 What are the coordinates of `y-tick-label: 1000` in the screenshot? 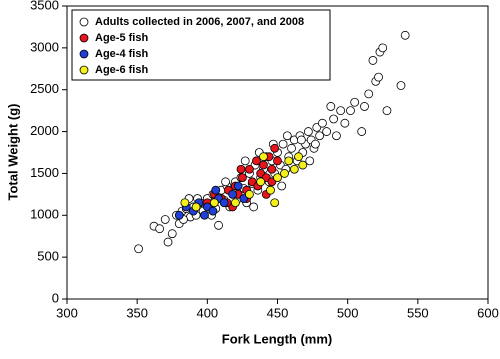 It's located at (44, 214).